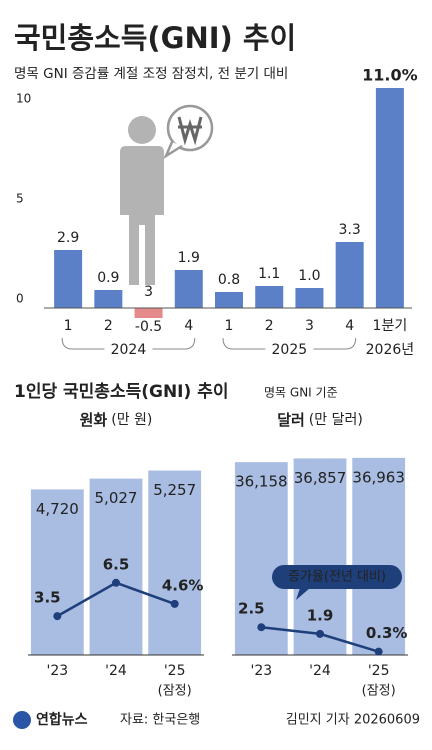  What do you see at coordinates (155, 38) in the screenshot?
I see `chart-title: 국민총소득(GNI) 추이` at bounding box center [155, 38].